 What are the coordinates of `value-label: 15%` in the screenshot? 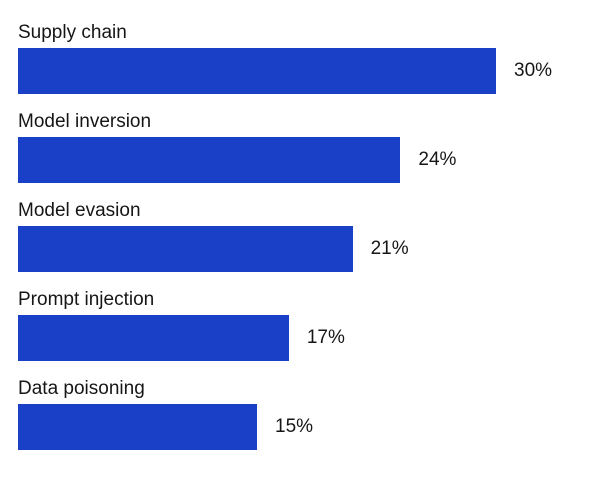 It's located at (294, 426).